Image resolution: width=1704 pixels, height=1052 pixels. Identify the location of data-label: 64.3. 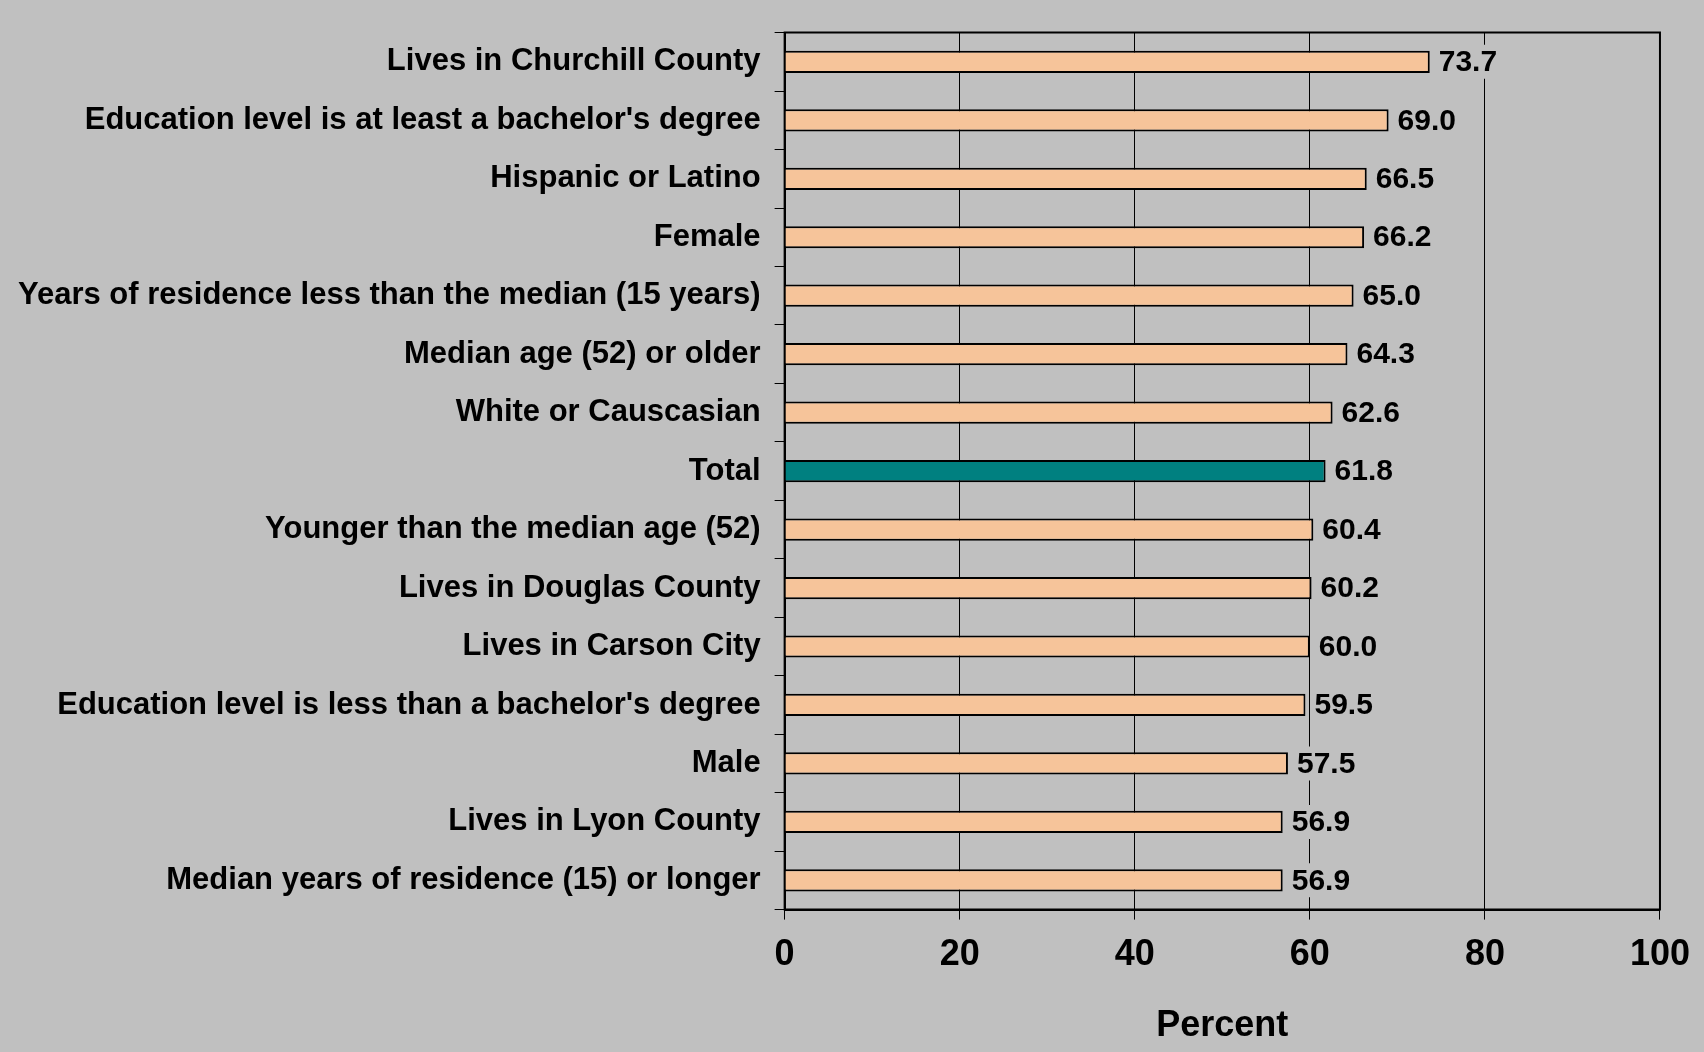
(1385, 353).